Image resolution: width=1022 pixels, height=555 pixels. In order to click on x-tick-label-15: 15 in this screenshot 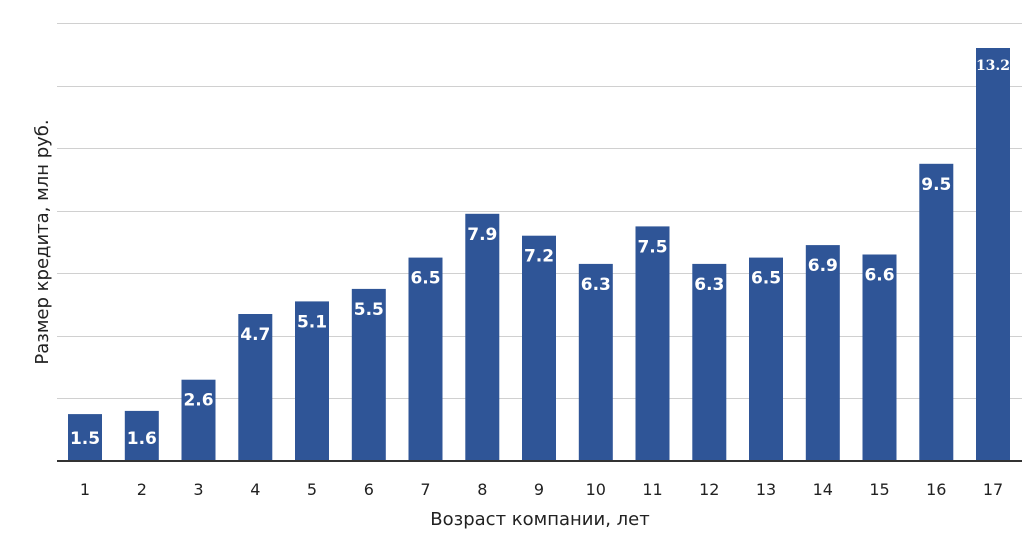, I will do `click(879, 489)`.